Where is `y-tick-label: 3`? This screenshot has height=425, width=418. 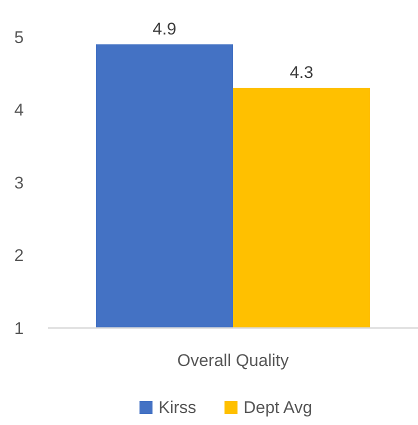 y-tick-label: 3 is located at coordinates (19, 182).